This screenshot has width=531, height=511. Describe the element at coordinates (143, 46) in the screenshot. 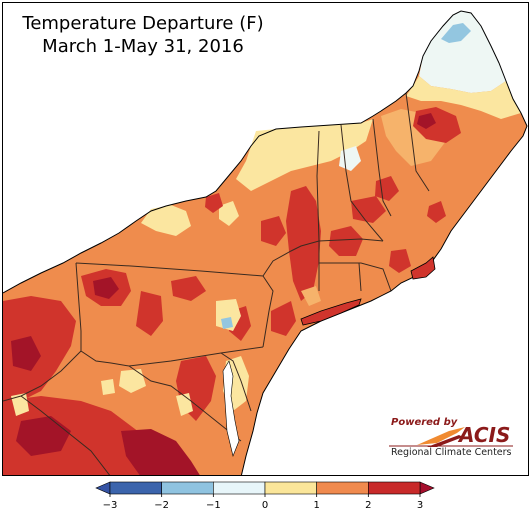

I see `map-date-range: March 1-May 31, 2016` at that location.